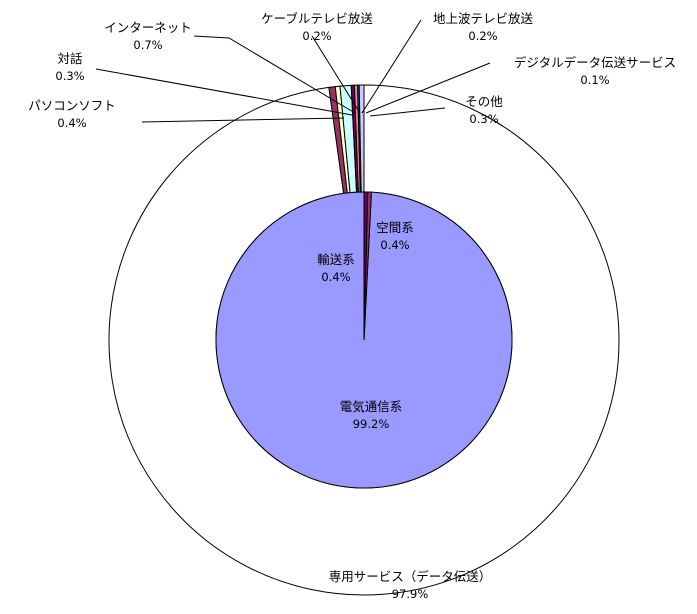  Describe the element at coordinates (482, 36) in the screenshot. I see `outer-slice-6-value: 0.2%` at that location.